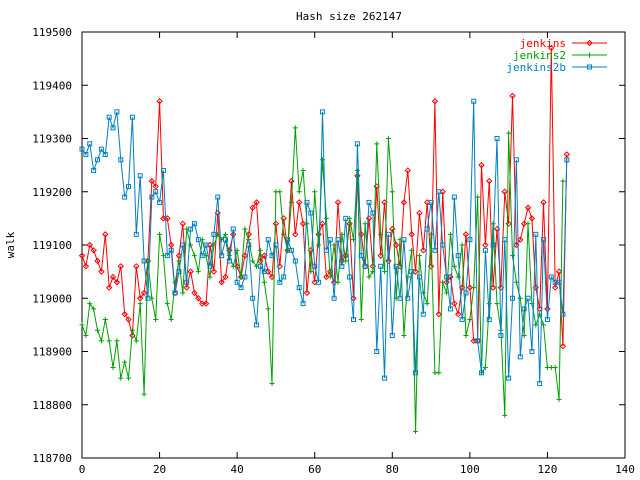 Image resolution: width=640 pixels, height=480 pixels. I want to click on y-tick-label: 119000, so click(52, 298).